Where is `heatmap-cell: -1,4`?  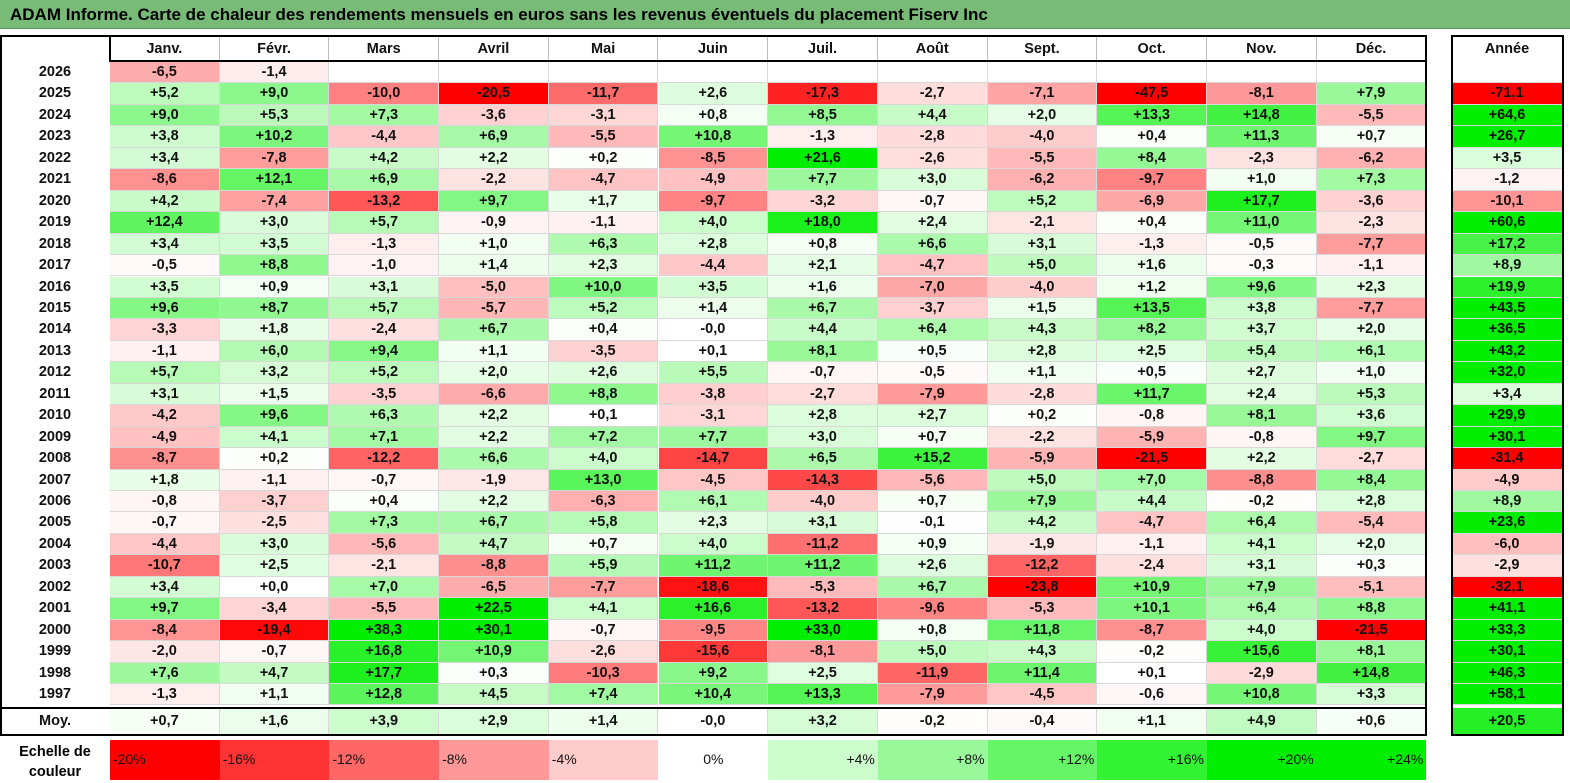
heatmap-cell: -1,4 is located at coordinates (274, 73).